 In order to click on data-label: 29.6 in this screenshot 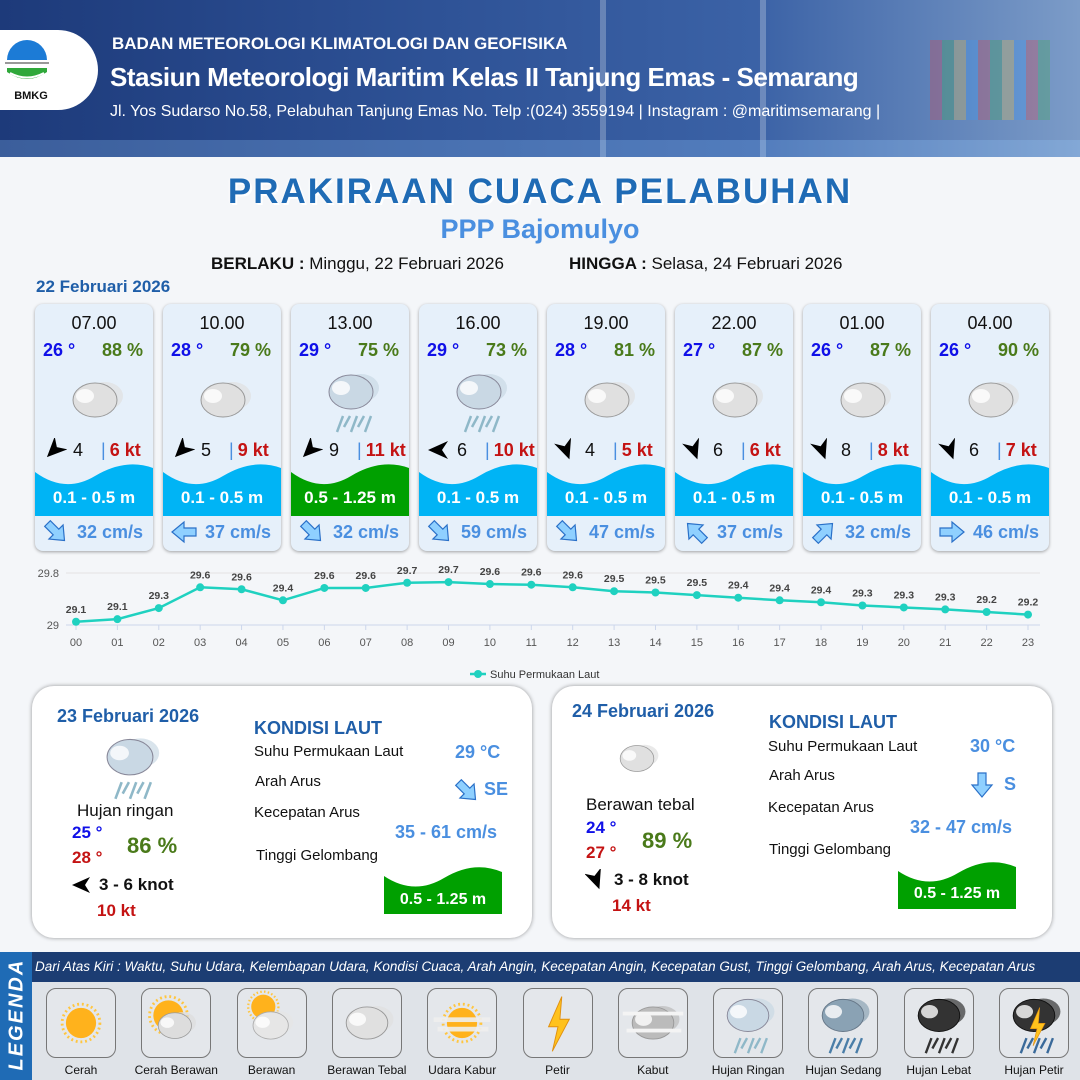, I will do `click(324, 576)`.